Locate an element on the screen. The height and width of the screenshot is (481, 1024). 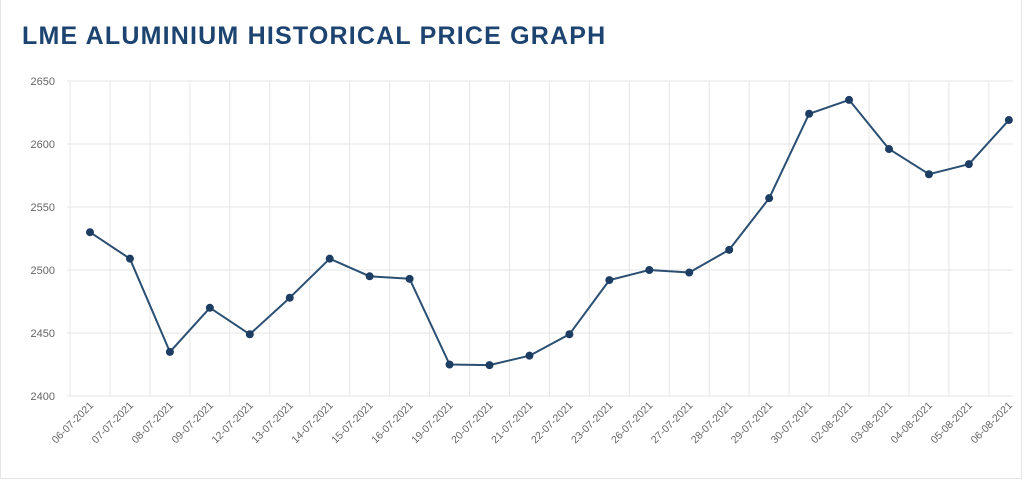
y-tick-label: 2550 is located at coordinates (43, 208).